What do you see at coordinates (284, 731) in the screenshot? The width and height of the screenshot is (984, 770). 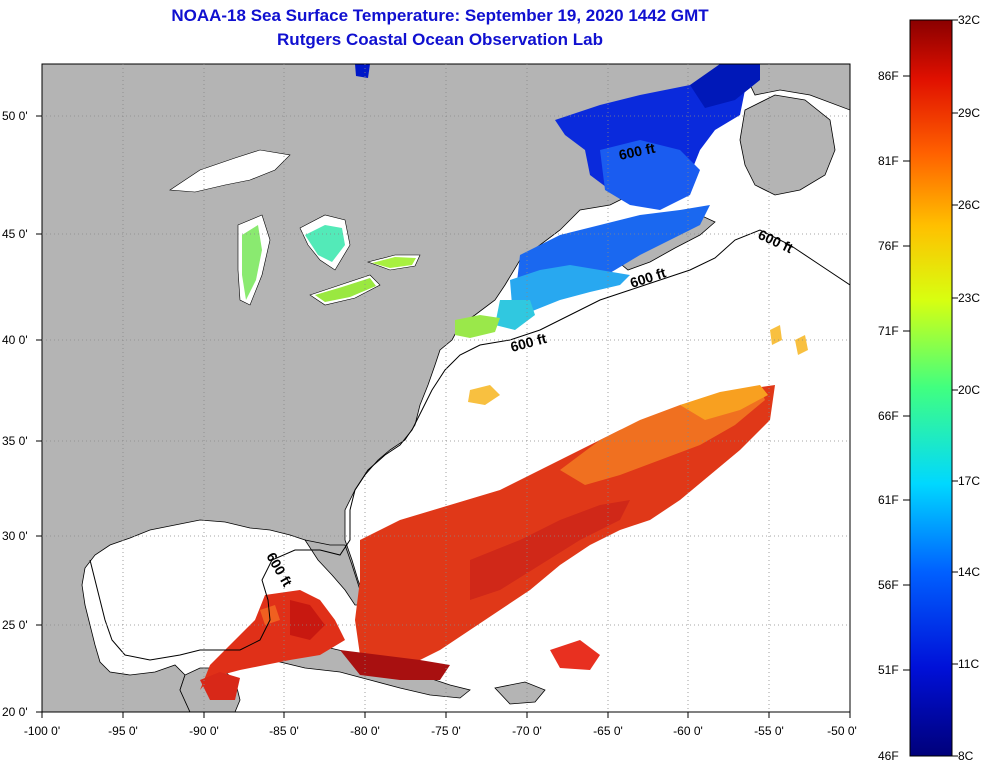 I see `lon-label: -85 0'` at bounding box center [284, 731].